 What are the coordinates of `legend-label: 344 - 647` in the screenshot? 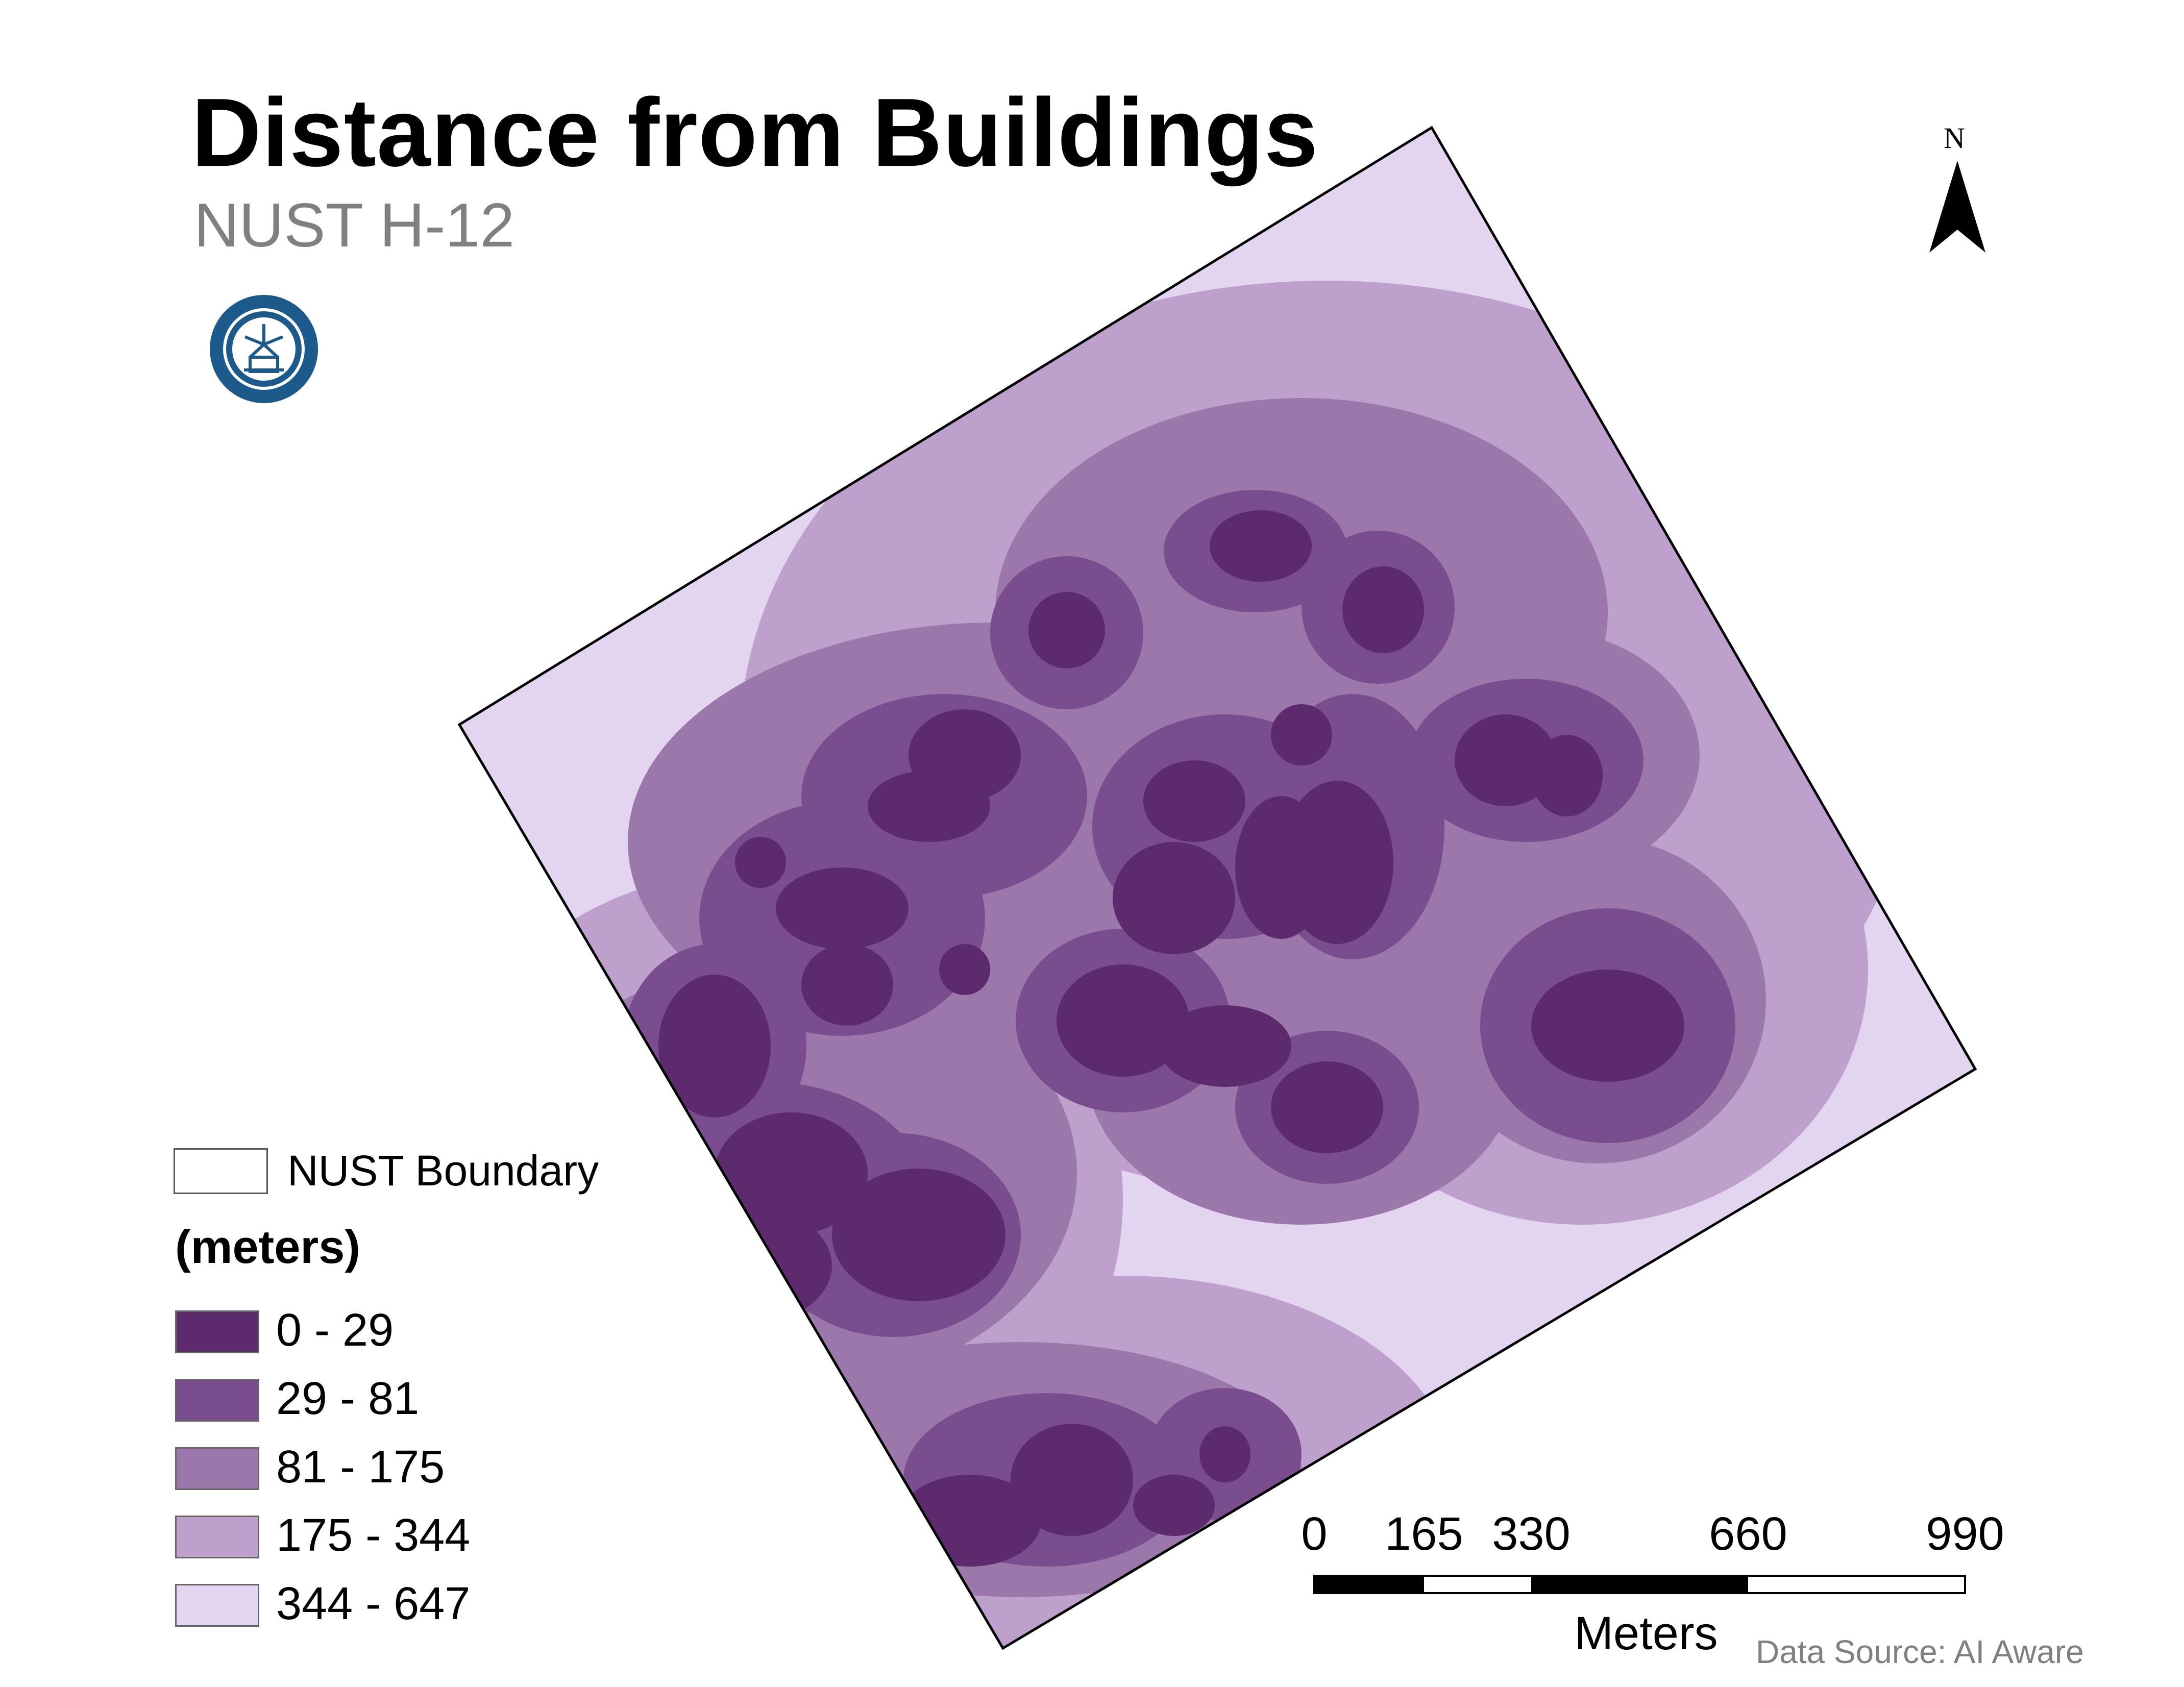 It's located at (373, 1603).